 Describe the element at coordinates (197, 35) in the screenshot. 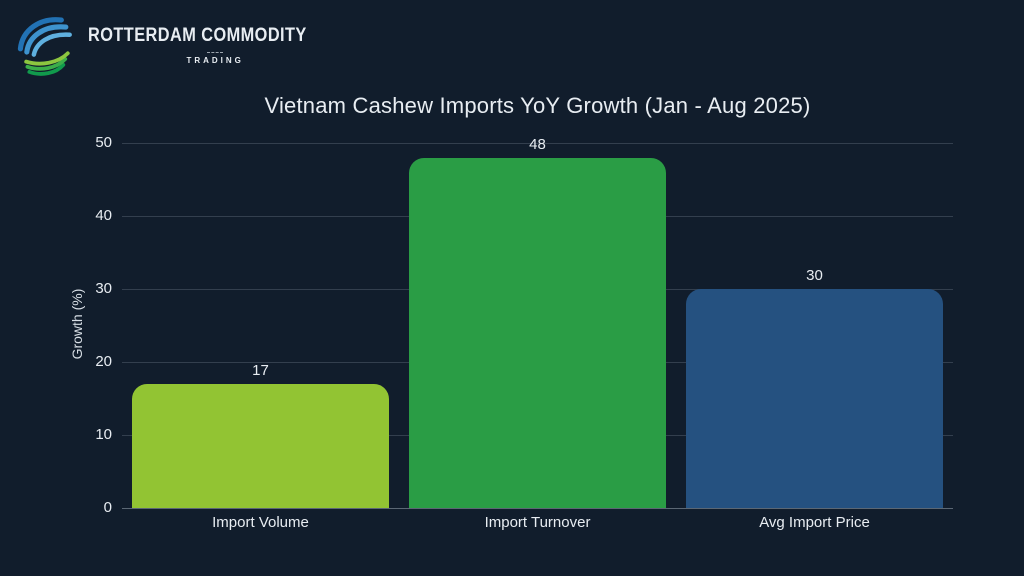

I see `brand-name: ROTTERDAM COMMODITY` at that location.